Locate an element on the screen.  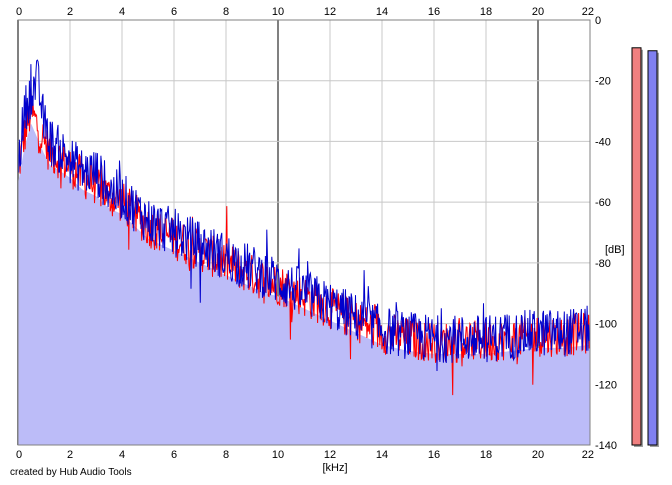
y-tick-label: -60 is located at coordinates (603, 203).